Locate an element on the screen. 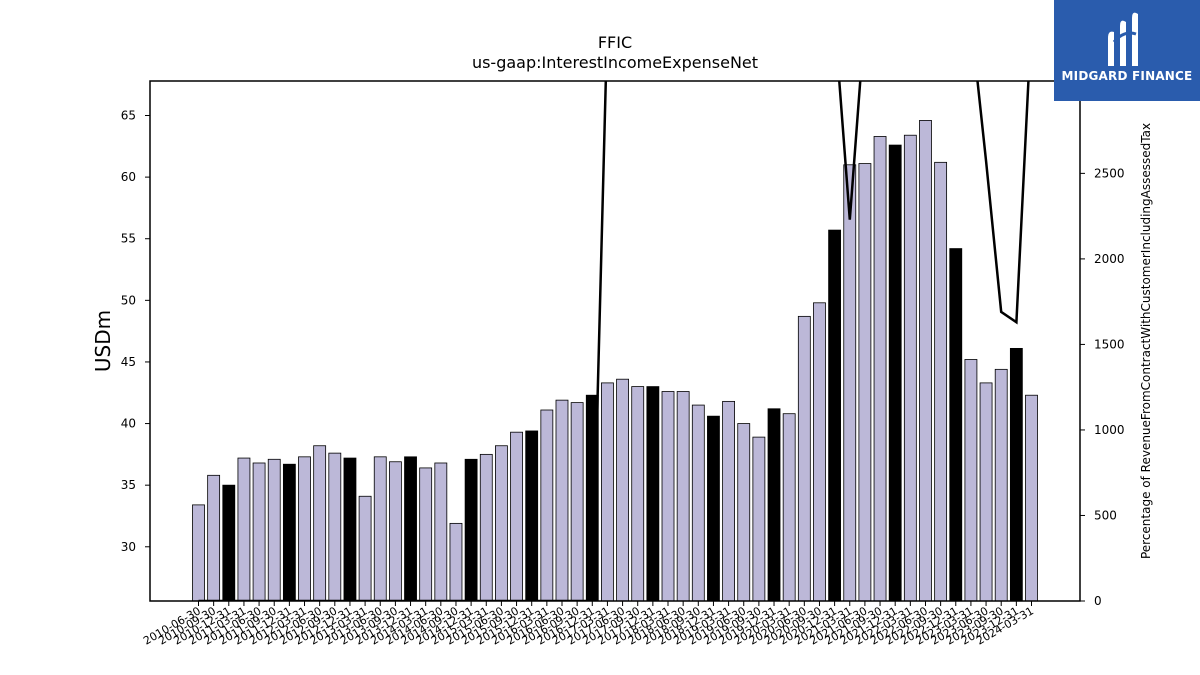  chart-title: FFIC is located at coordinates (615, 42).